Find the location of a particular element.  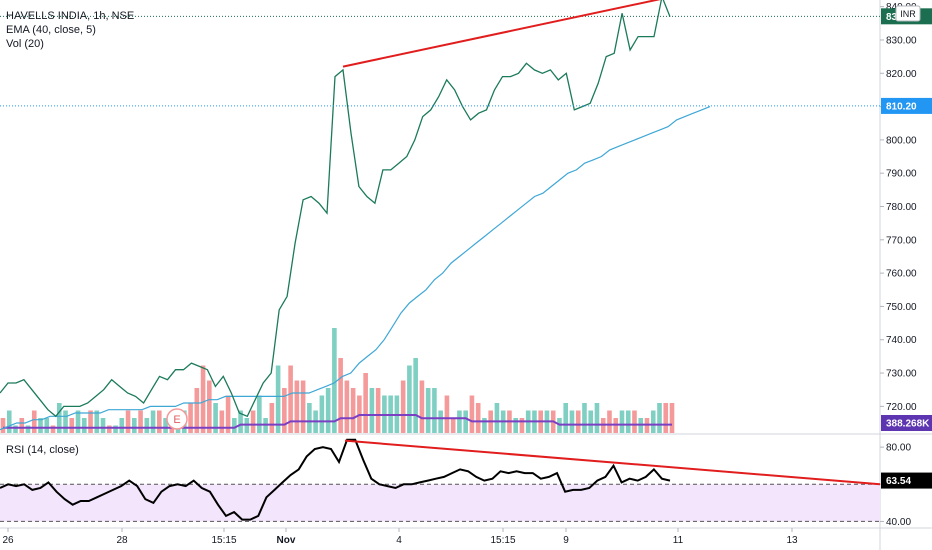

price-tick-label: 720.00 is located at coordinates (901, 407).